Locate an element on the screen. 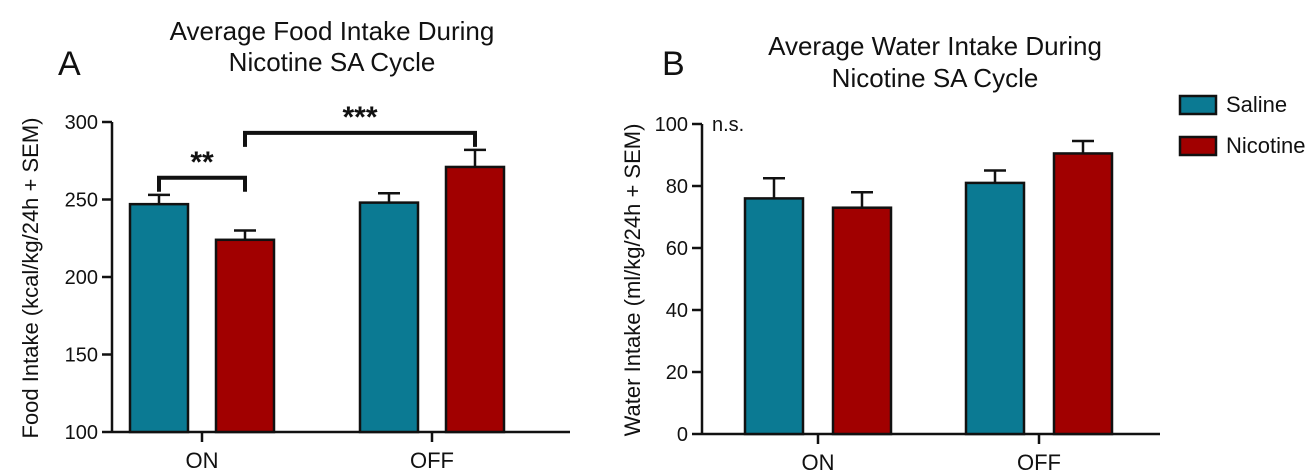 This screenshot has width=1316, height=476. panel-b-bar-on-saline is located at coordinates (774, 316).